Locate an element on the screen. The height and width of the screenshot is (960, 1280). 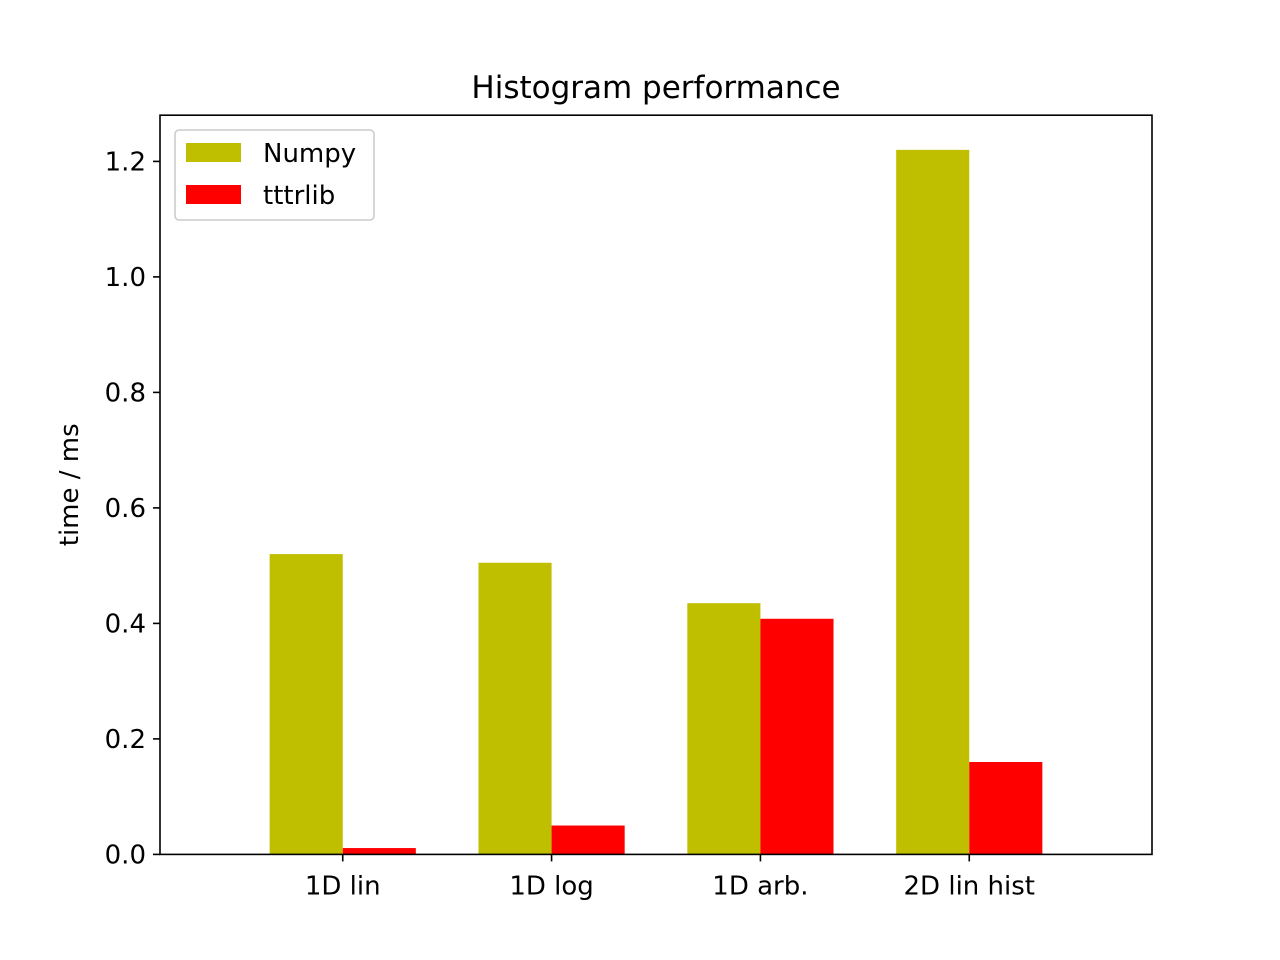
legend-swatch-tttrlib is located at coordinates (213, 194).